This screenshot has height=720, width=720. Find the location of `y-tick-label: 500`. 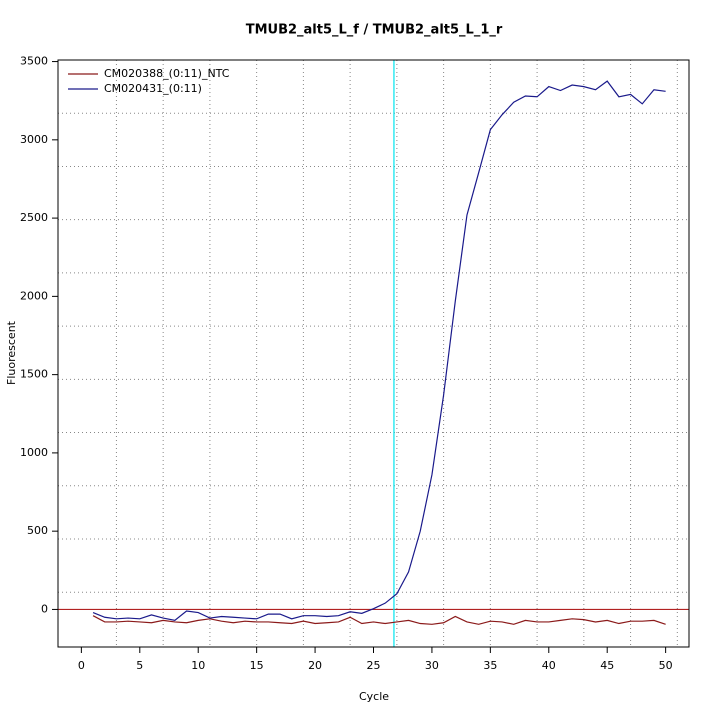

y-tick-label: 500 is located at coordinates (37, 530).